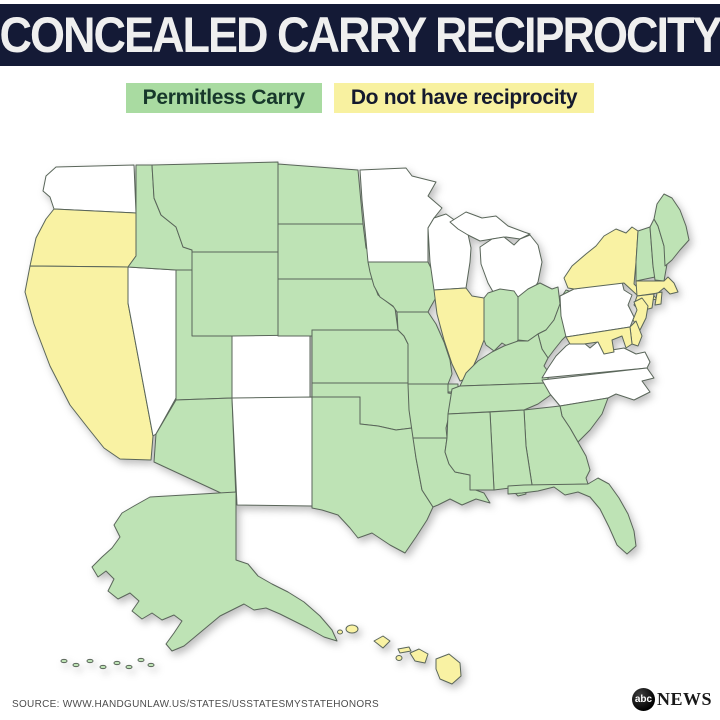 The height and width of the screenshot is (720, 720). What do you see at coordinates (372, 475) in the screenshot?
I see `state-tx` at bounding box center [372, 475].